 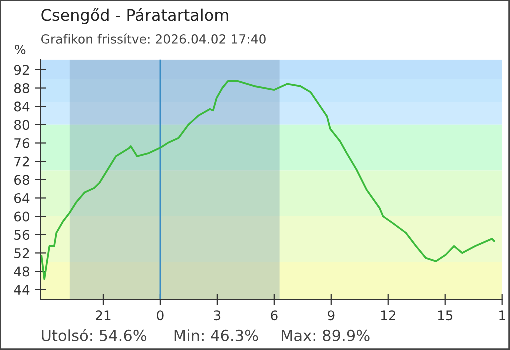 What do you see at coordinates (22, 217) in the screenshot?
I see `y-tick-label: 60` at bounding box center [22, 217].